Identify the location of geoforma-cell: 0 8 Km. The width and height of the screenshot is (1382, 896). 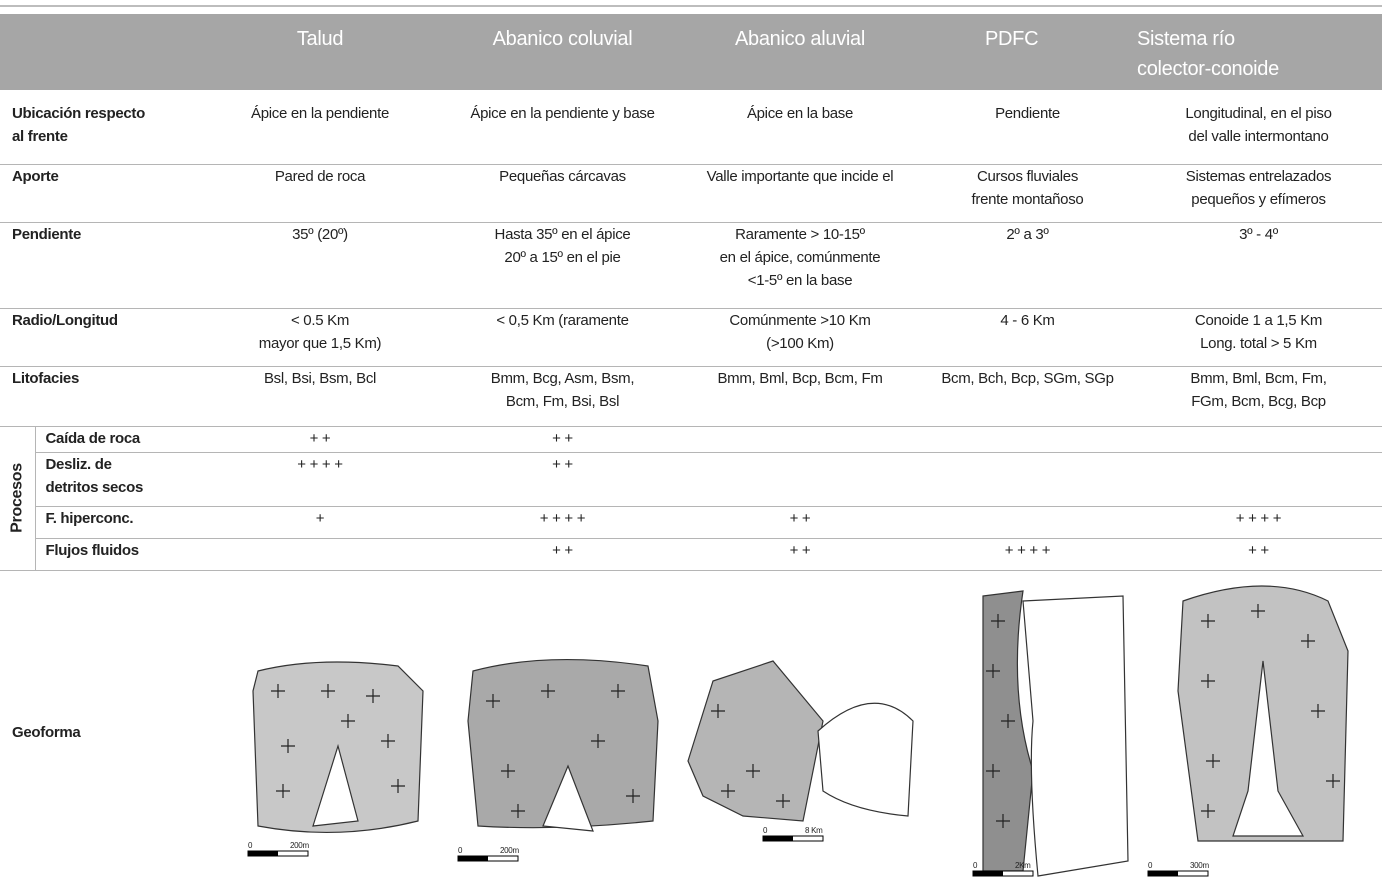
(800, 732).